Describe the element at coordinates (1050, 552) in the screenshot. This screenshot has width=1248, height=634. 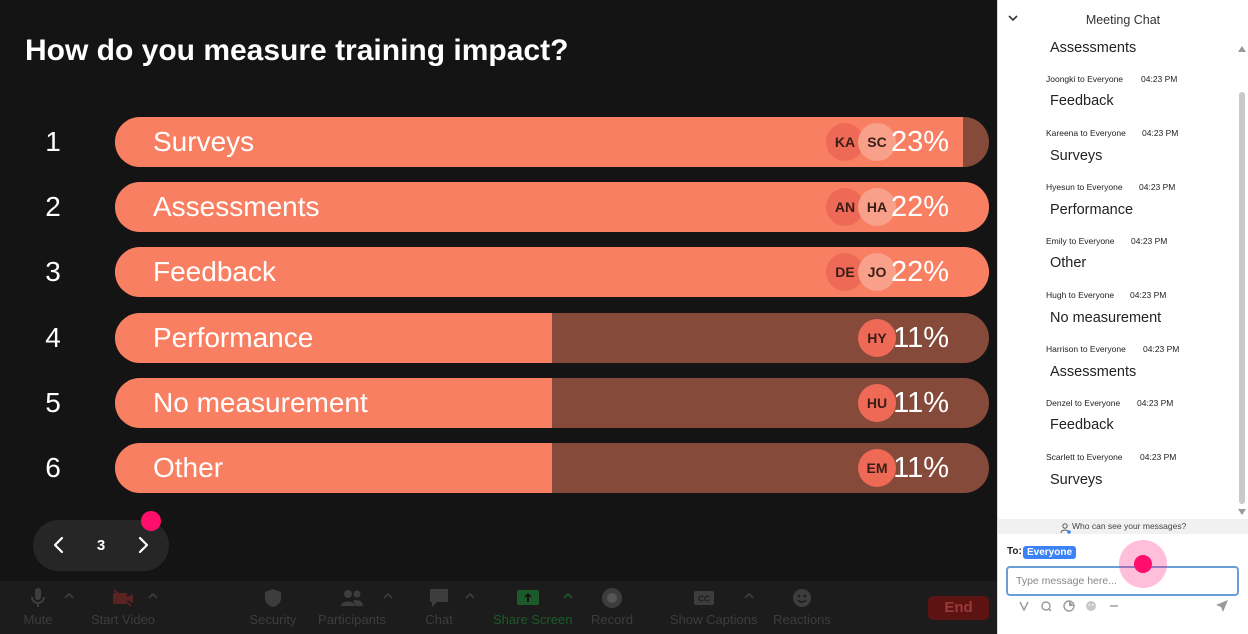
I see `recipient-selector: Everyone` at that location.